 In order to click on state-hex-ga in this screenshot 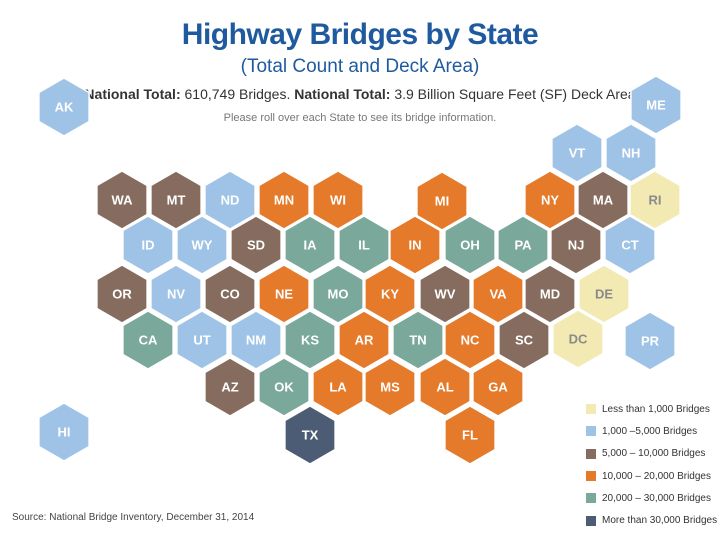, I will do `click(498, 387)`.